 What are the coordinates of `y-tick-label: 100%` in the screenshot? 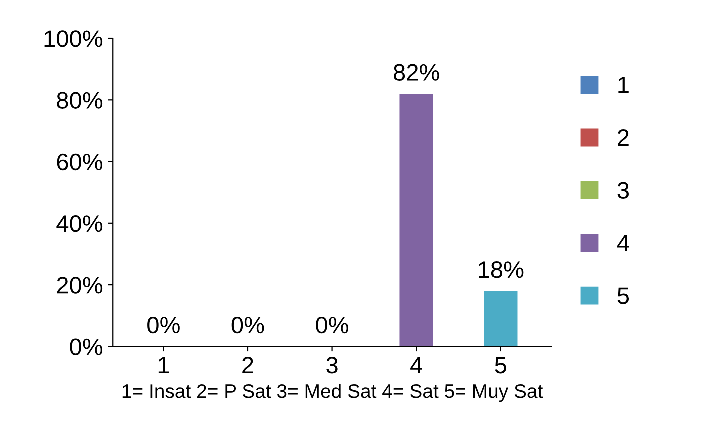 It's located at (73, 39).